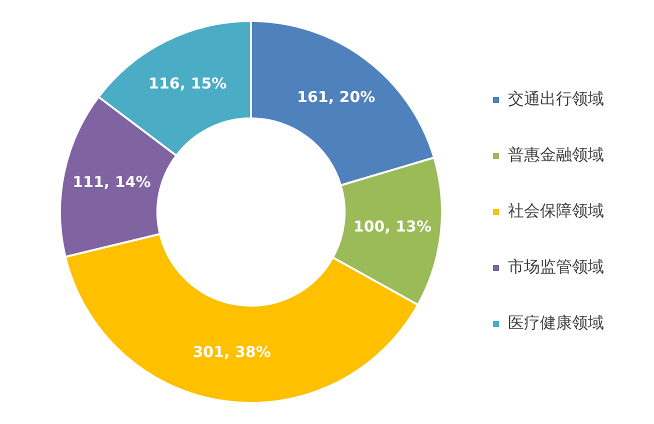  I want to click on data-label: 111, 14%, so click(111, 181).